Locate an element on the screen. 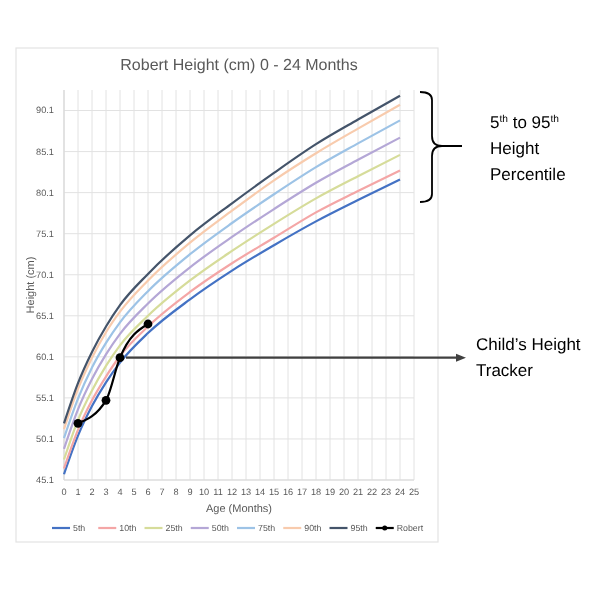 Image resolution: width=600 pixels, height=600 pixels. text: 5$^{th}$ to 95$^{th}$ Height Percentile is located at coordinates (528, 148).